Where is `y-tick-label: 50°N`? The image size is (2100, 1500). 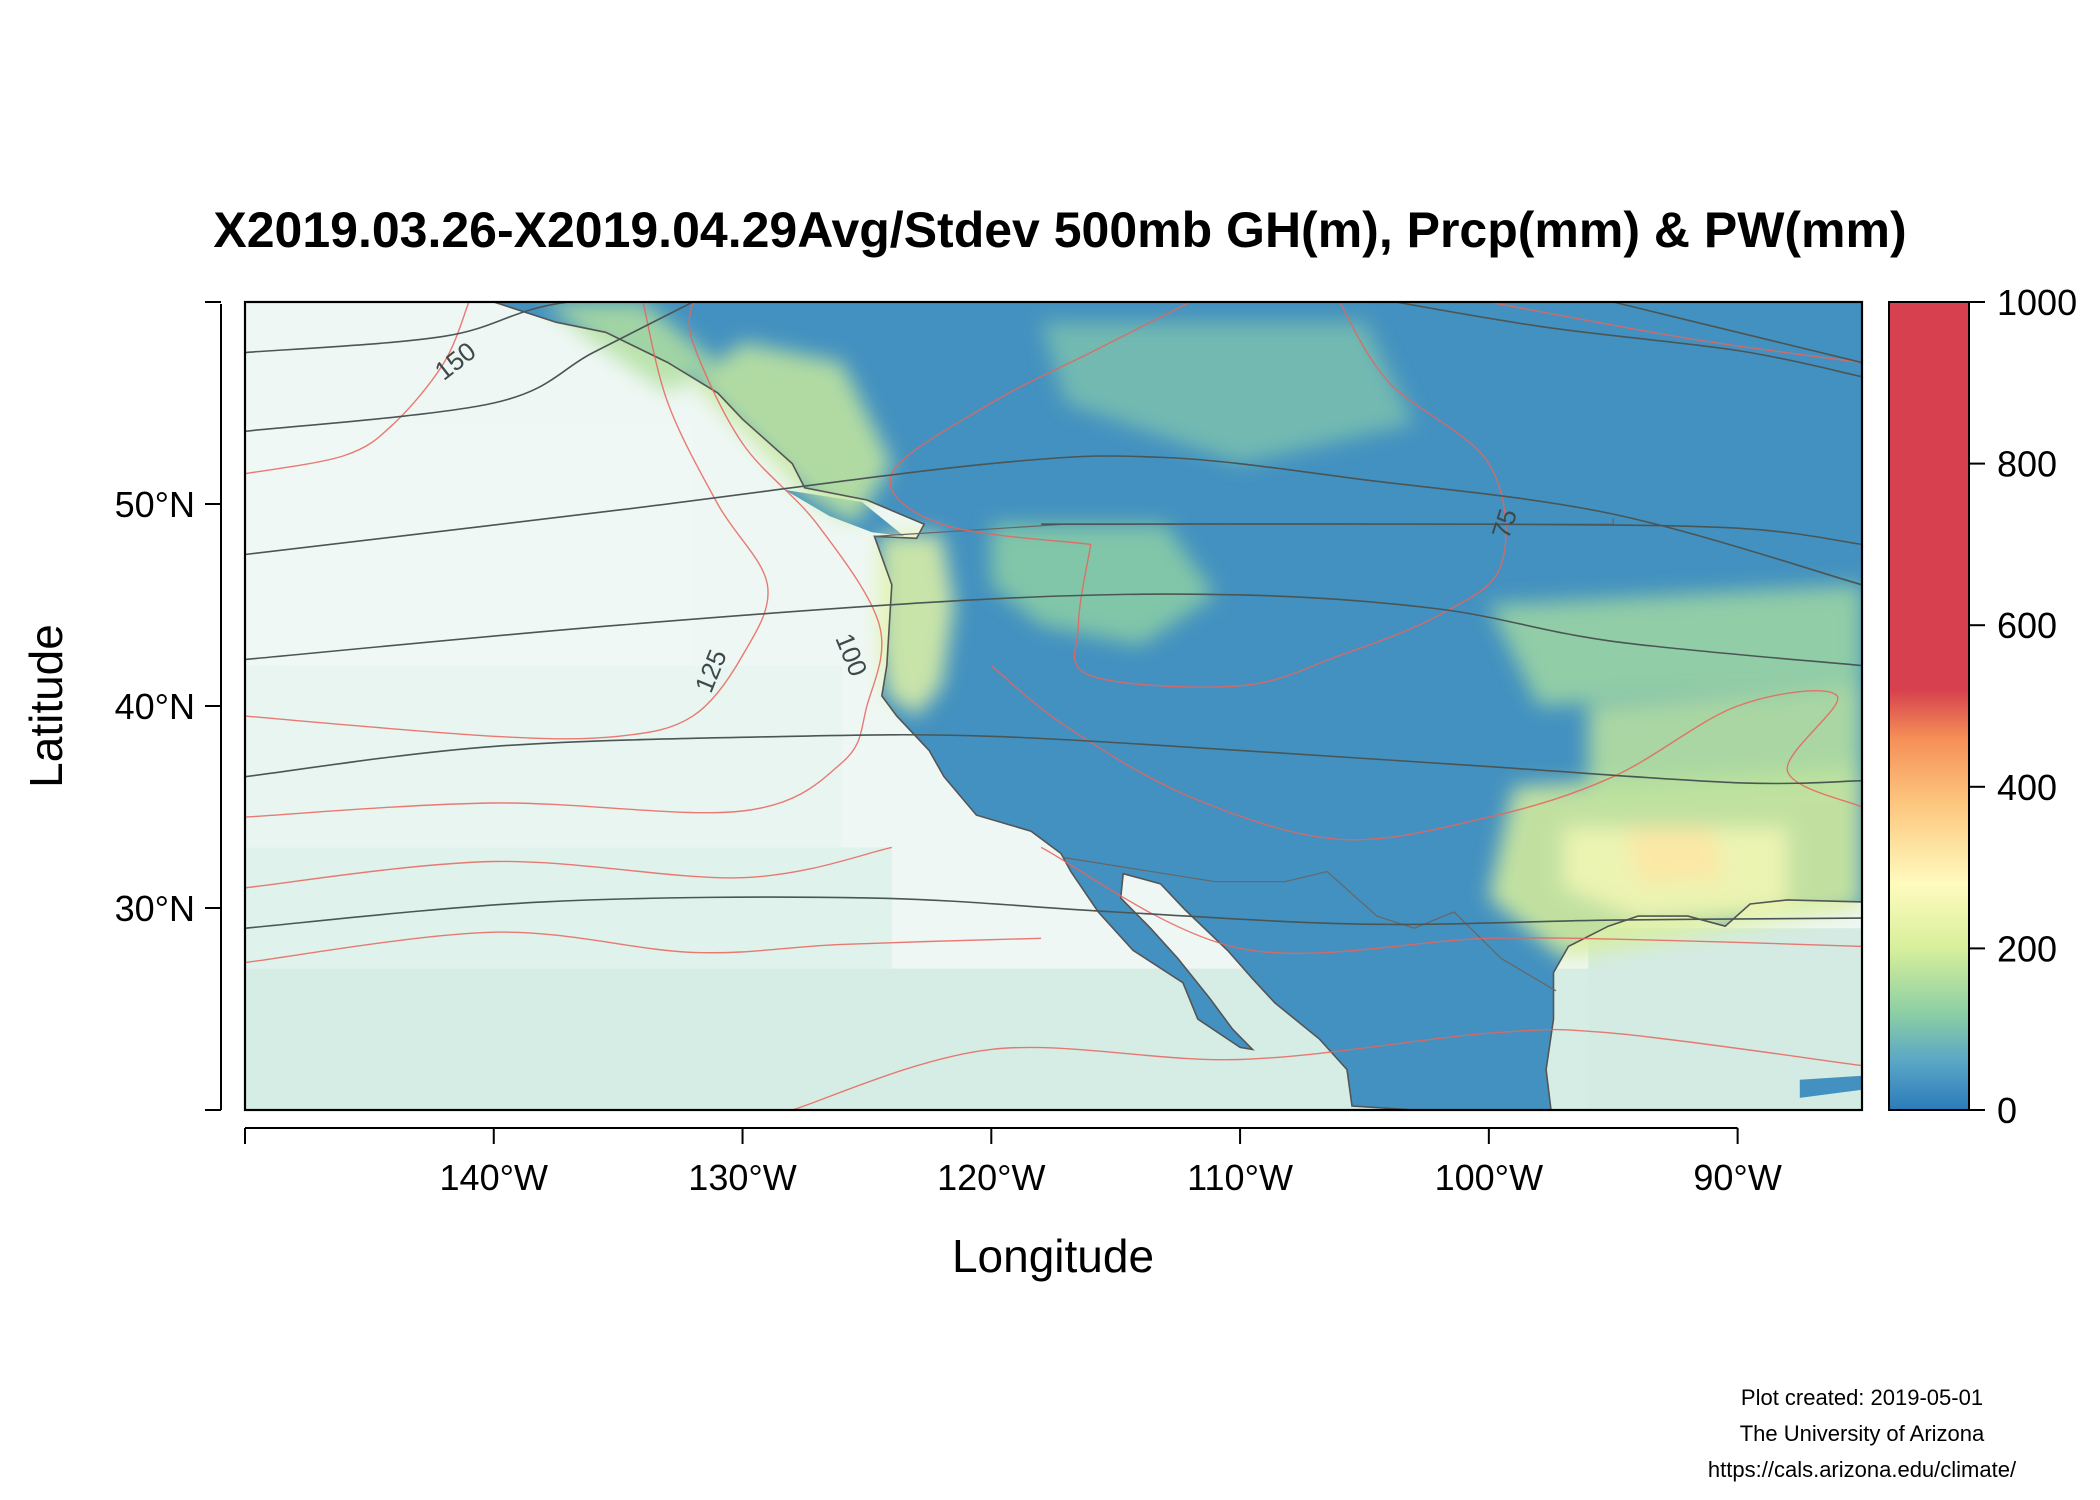 y-tick-label: 50°N is located at coordinates (155, 504).